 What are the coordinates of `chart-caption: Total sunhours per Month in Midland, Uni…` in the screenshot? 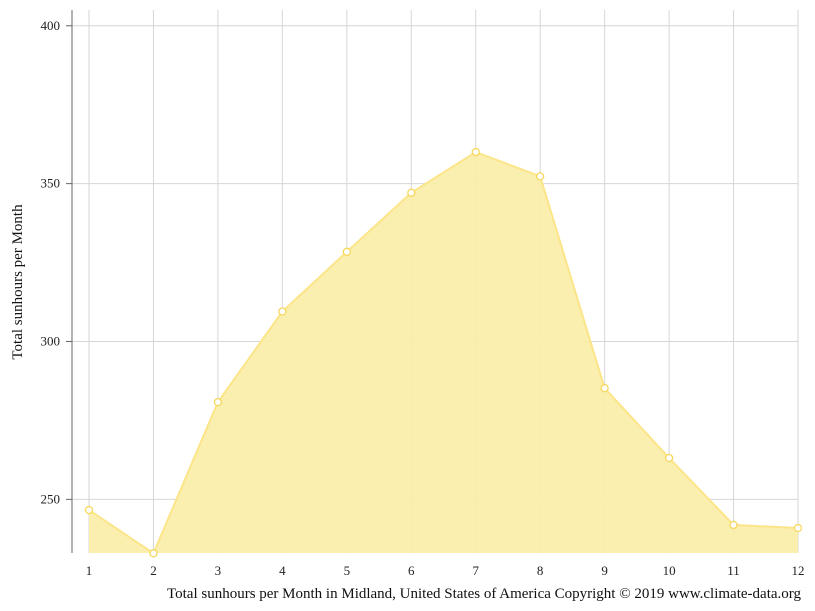 It's located at (484, 594).